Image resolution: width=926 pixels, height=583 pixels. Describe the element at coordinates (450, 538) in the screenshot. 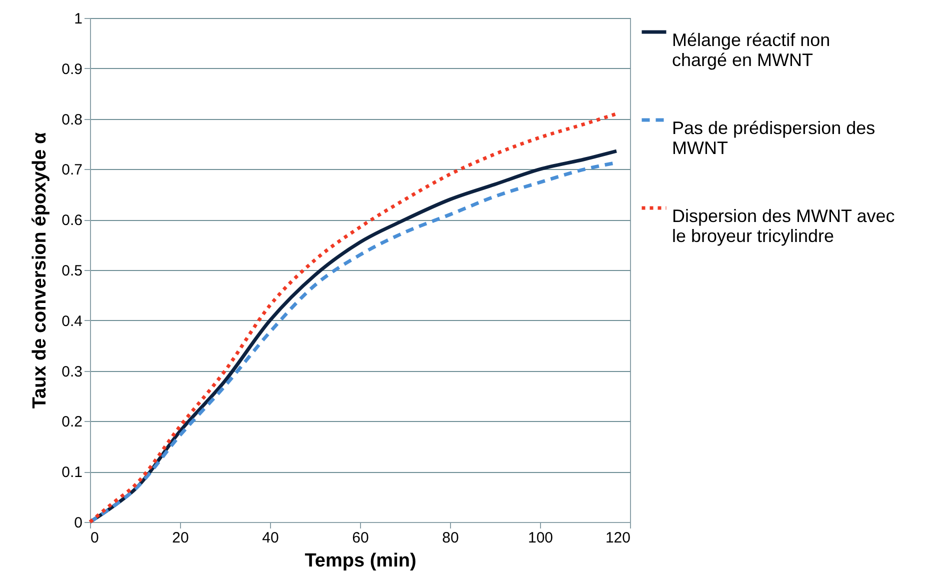

I see `x-tick-label: 80` at that location.